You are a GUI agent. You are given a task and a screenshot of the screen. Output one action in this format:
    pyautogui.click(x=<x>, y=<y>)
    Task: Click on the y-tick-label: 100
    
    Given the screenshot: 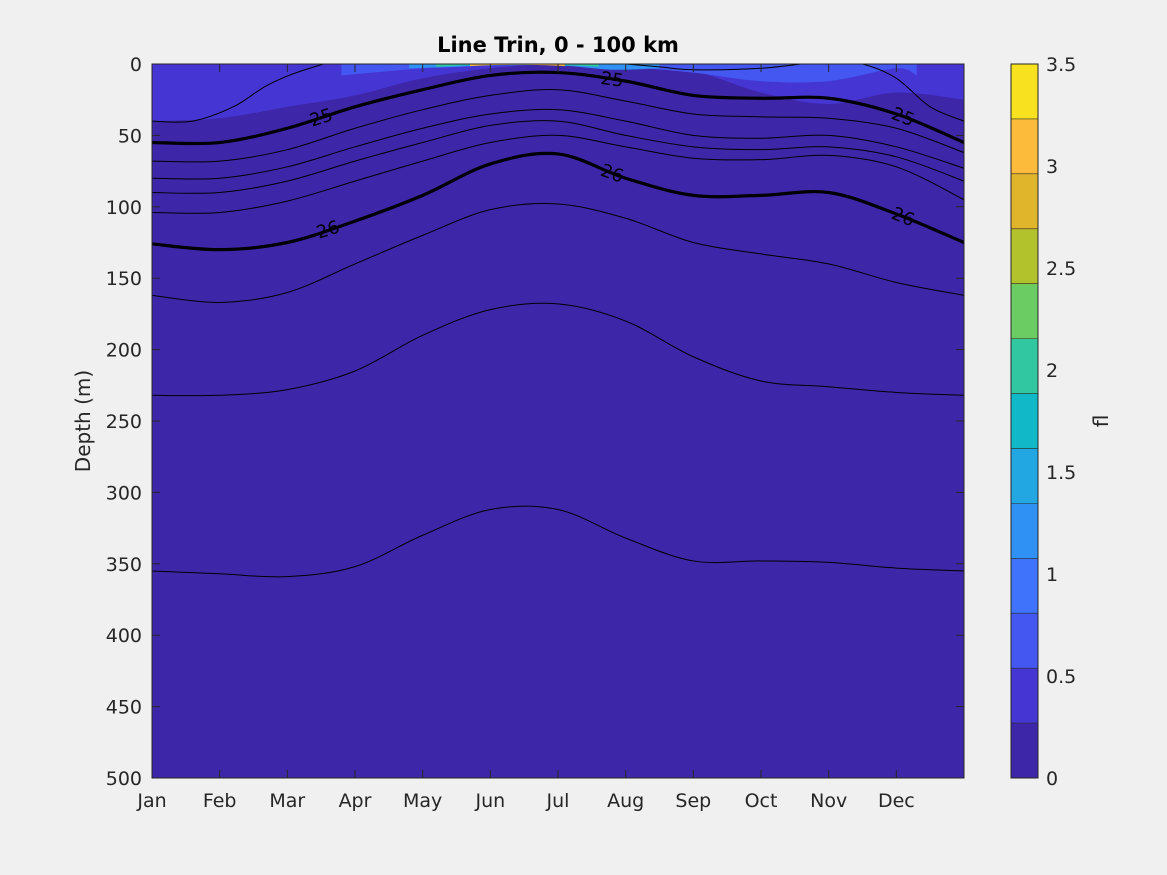 What is the action you would take?
    pyautogui.click(x=124, y=208)
    